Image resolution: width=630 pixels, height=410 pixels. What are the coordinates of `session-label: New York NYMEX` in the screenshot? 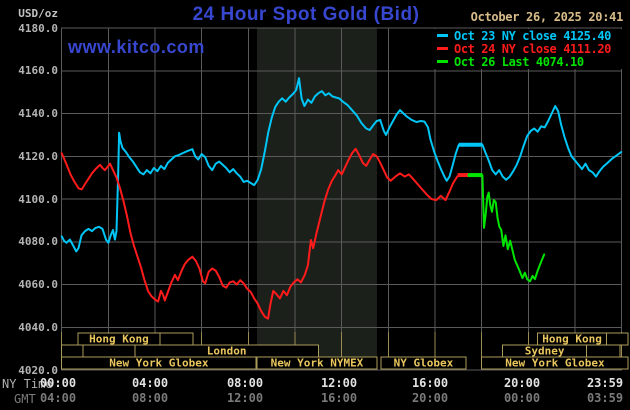 It's located at (317, 363).